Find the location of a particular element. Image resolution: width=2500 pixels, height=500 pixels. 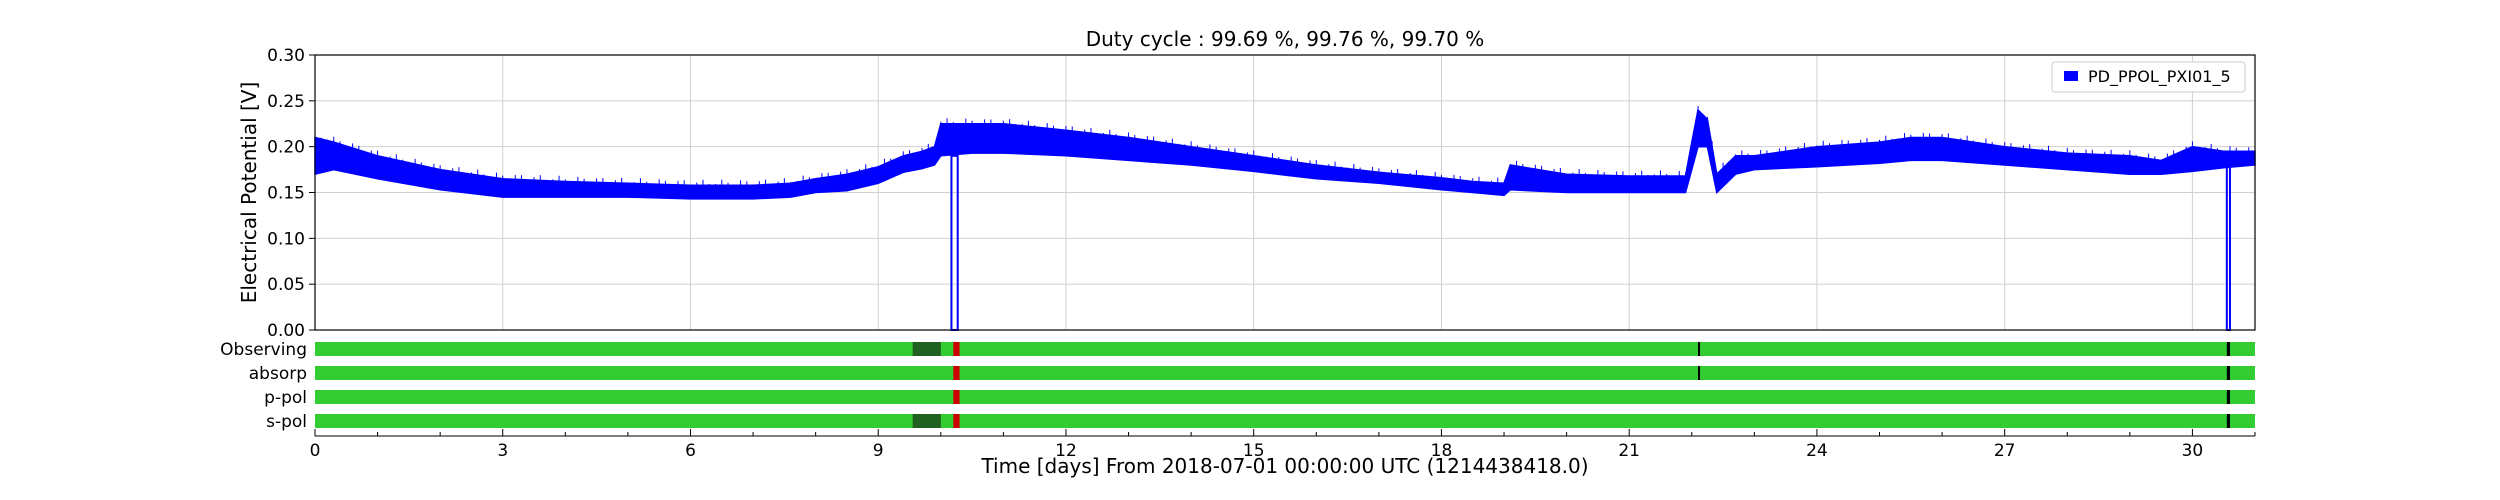

state-row-label: s-pol is located at coordinates (286, 422).